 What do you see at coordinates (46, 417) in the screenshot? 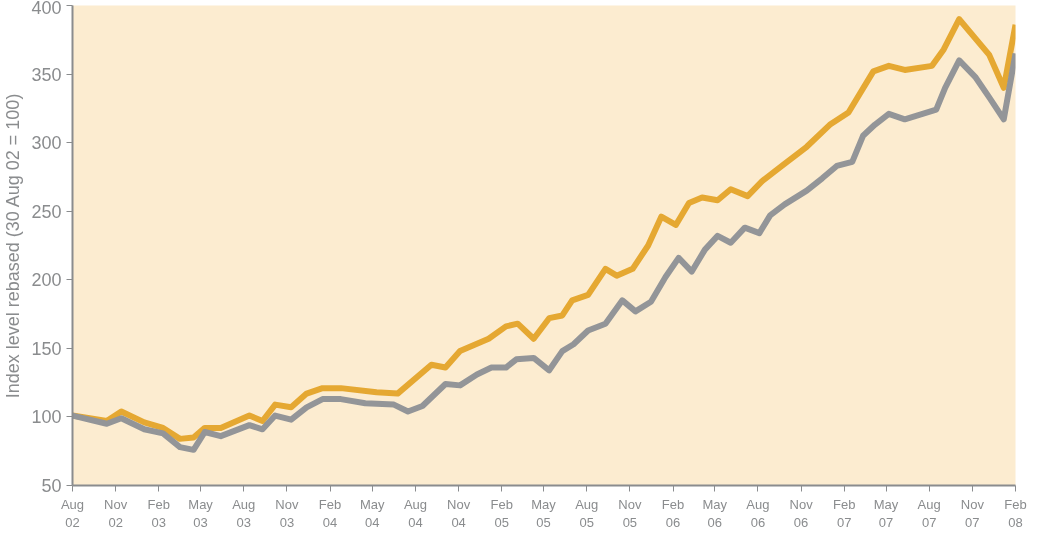
I see `y-tick-label: 100` at bounding box center [46, 417].